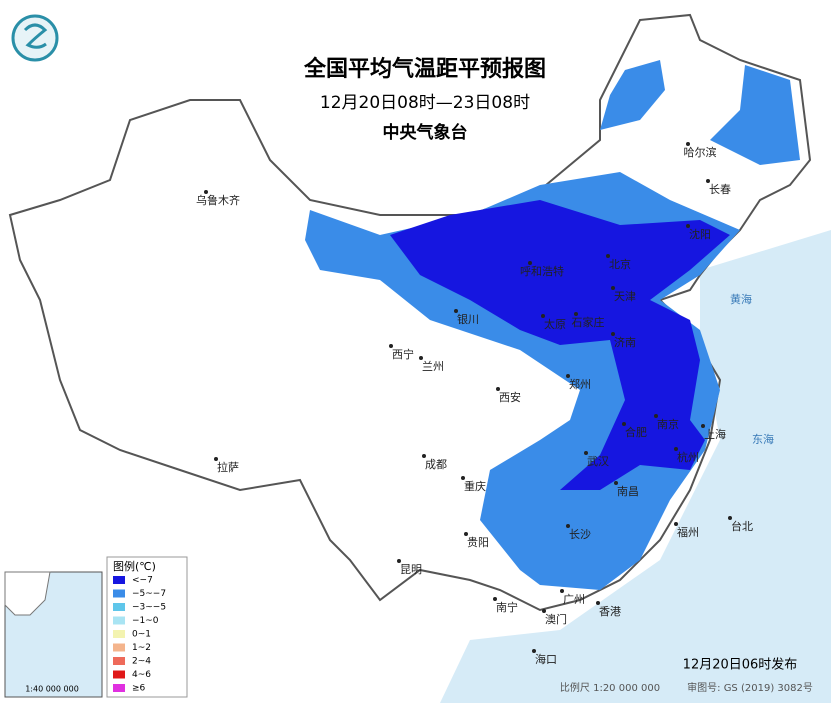 The width and height of the screenshot is (831, 703). I want to click on city-label: 太原, so click(555, 324).